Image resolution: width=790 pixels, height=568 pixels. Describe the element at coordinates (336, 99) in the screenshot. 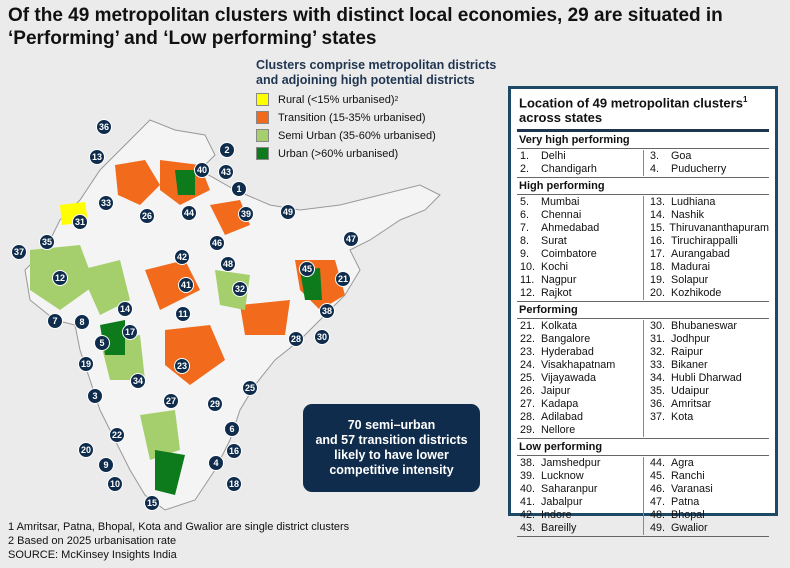

I see `legend-label: Rural (<15% urbanised)` at that location.